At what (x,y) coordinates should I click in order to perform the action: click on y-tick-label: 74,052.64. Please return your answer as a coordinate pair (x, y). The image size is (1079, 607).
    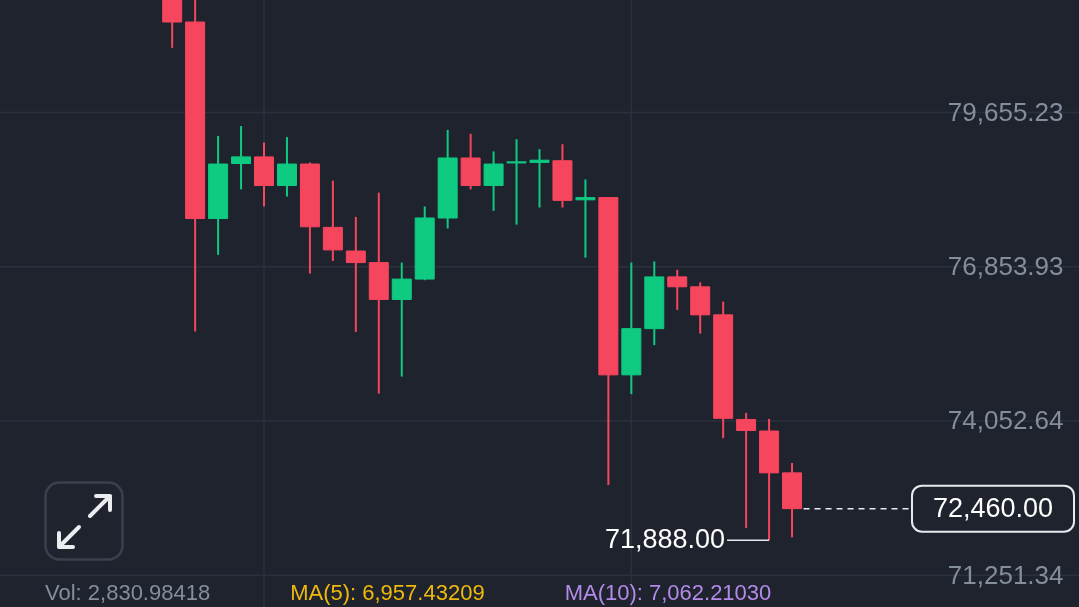
    Looking at the image, I should click on (1005, 420).